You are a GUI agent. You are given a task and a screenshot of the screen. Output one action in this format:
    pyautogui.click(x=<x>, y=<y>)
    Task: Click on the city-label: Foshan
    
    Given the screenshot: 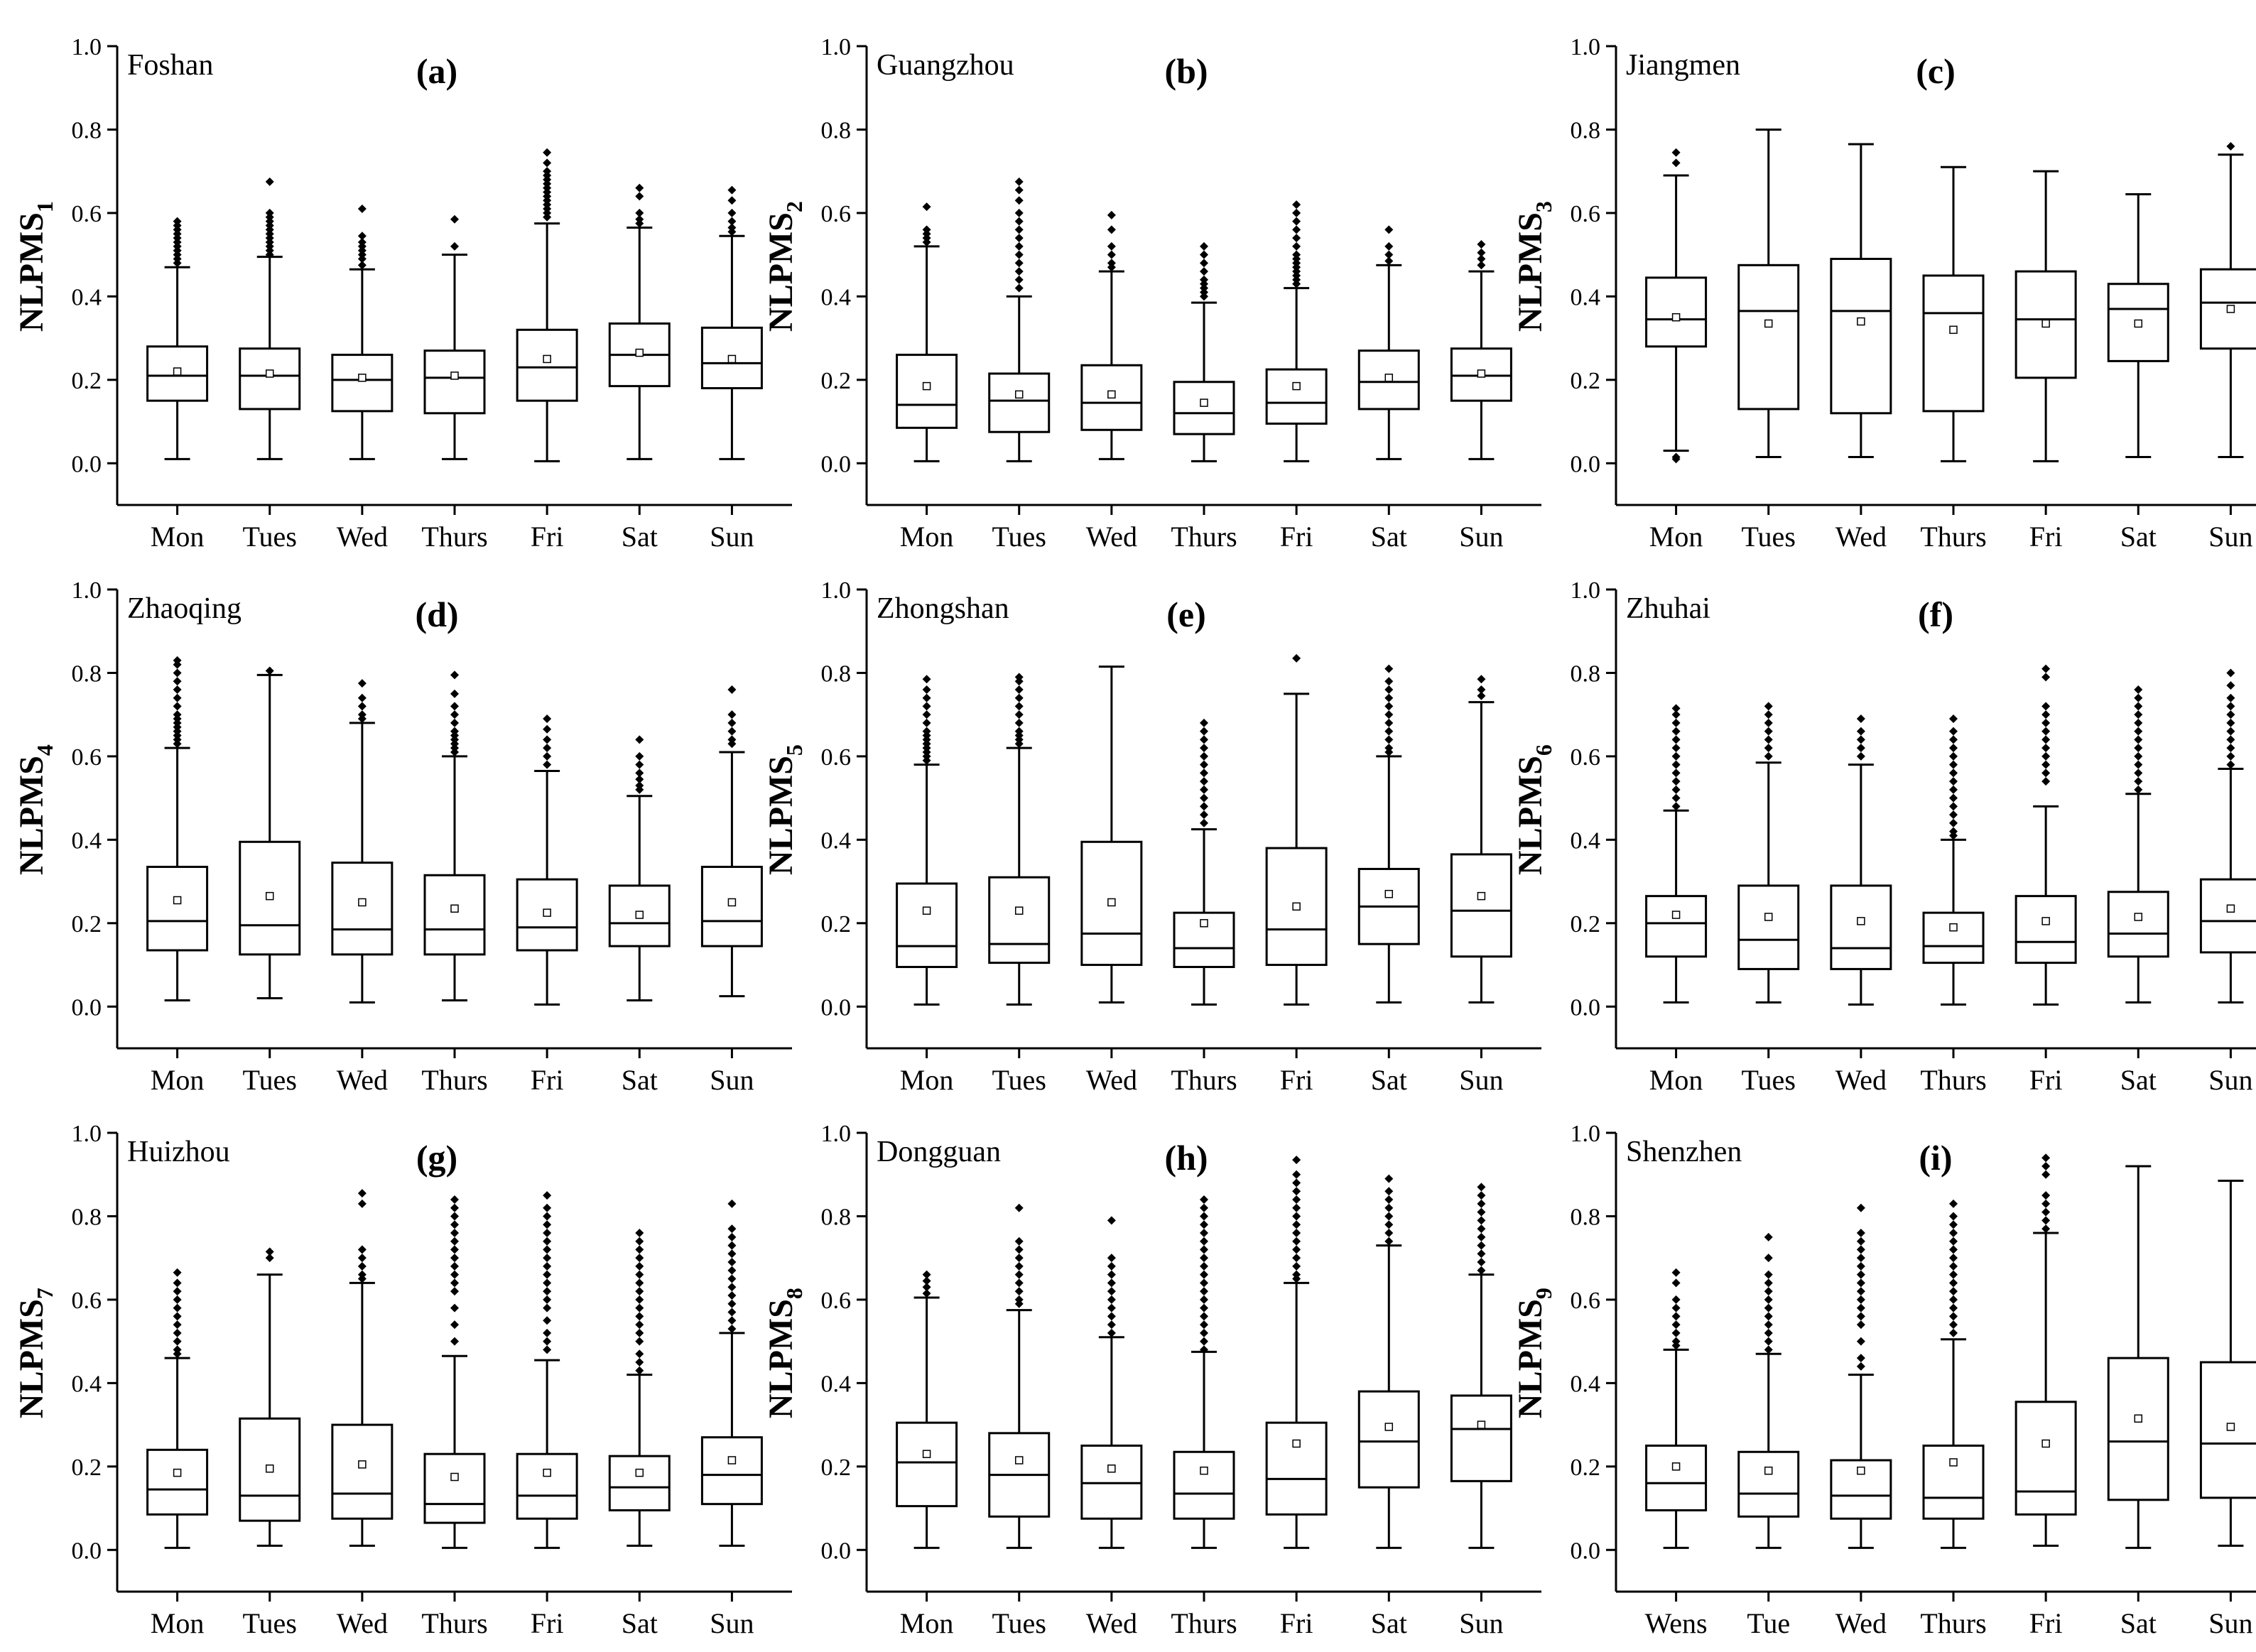 What is the action you would take?
    pyautogui.click(x=170, y=65)
    